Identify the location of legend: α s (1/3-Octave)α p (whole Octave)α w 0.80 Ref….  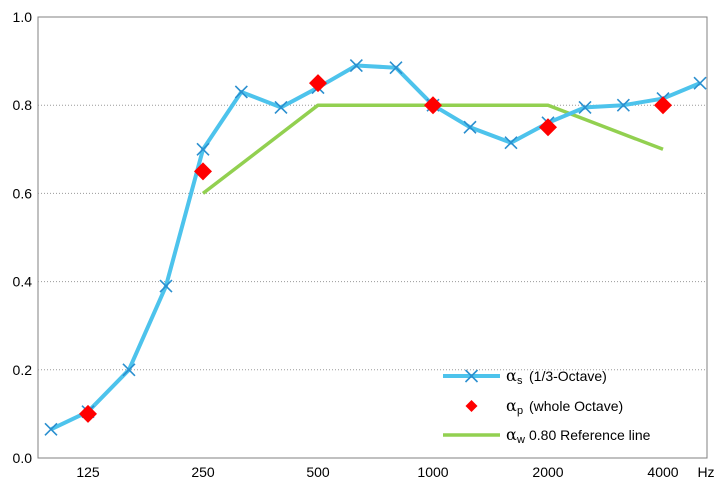
(547, 406).